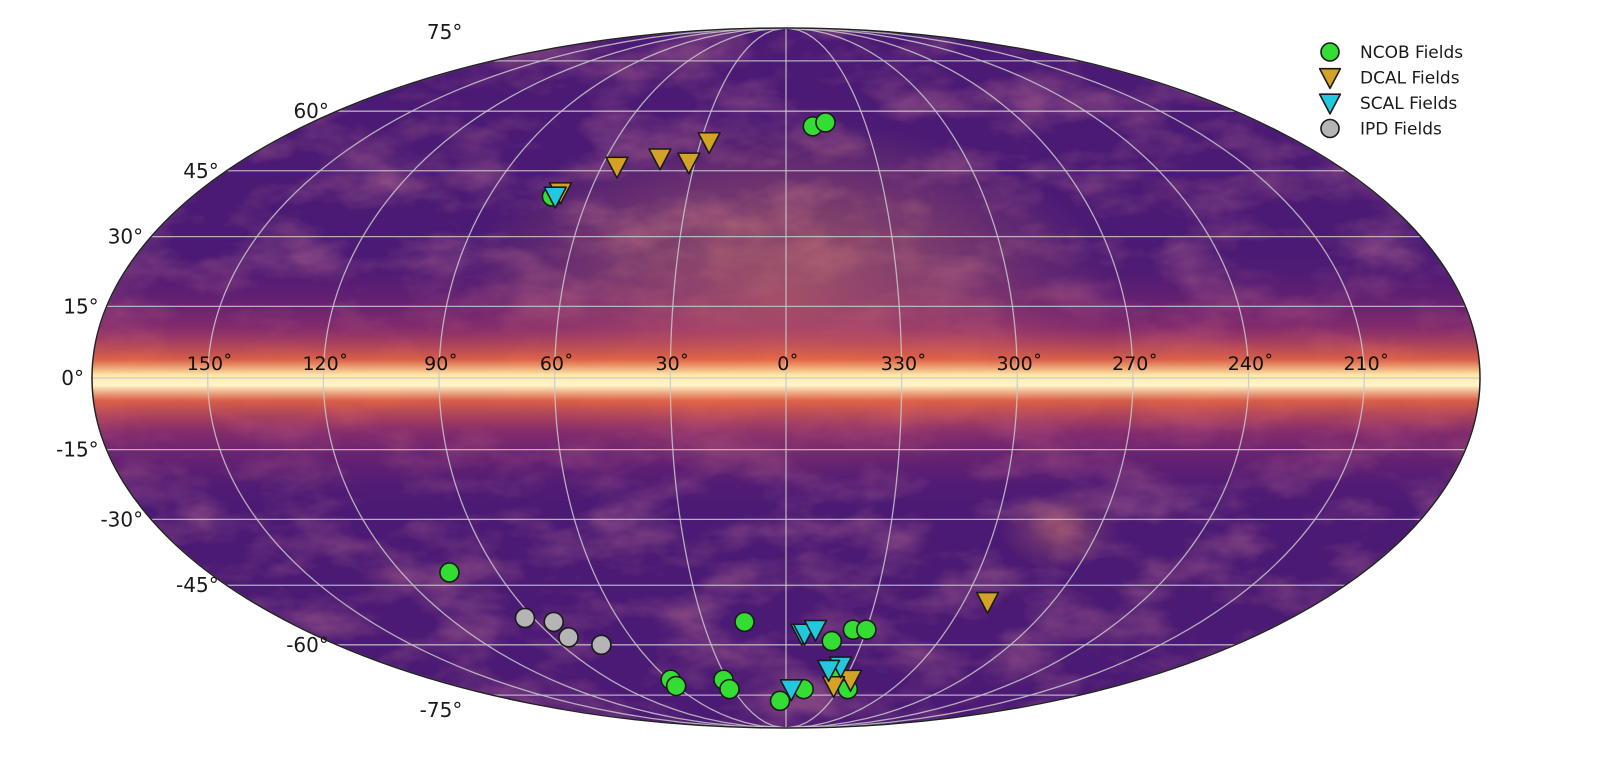 The width and height of the screenshot is (1600, 760). Describe the element at coordinates (307, 645) in the screenshot. I see `lat-tick-label: -60°` at that location.